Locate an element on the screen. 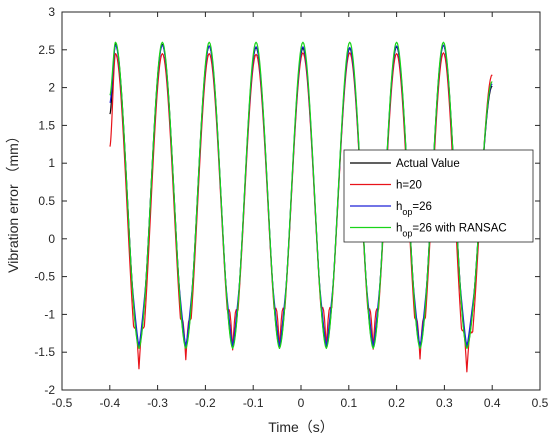  legend-label: Actual Value is located at coordinates (428, 164).